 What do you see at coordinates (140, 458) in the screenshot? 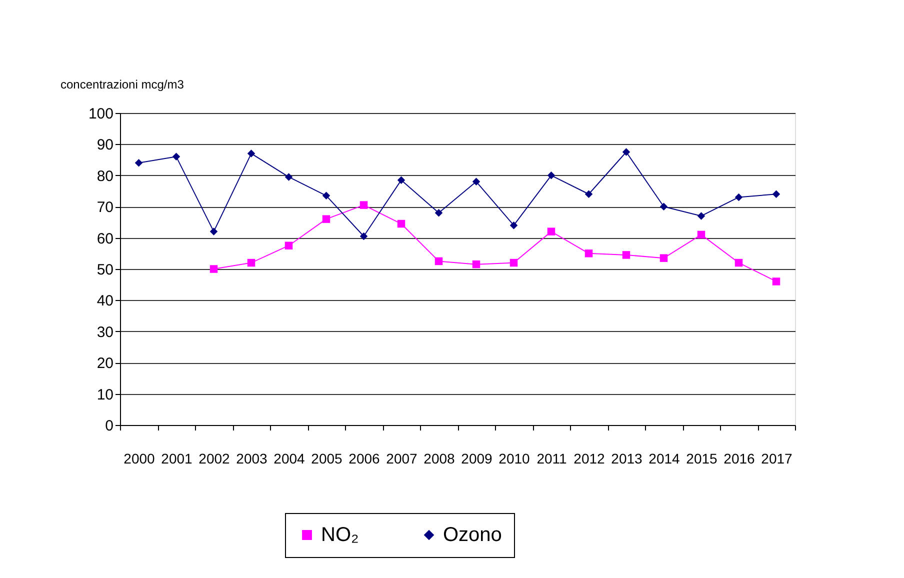
I see `x-tick-label: 2000` at bounding box center [140, 458].